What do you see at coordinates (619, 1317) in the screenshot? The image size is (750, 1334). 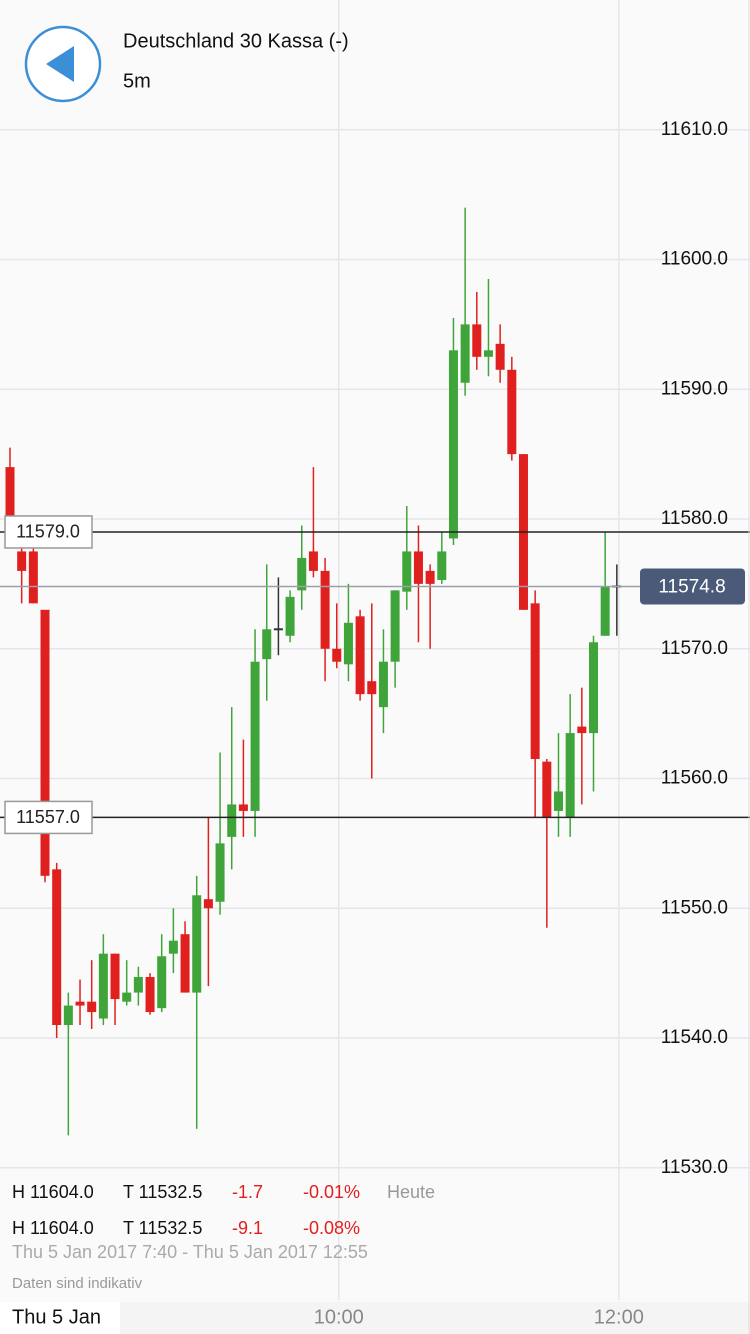 I see `x-tick-label: 12:00` at bounding box center [619, 1317].